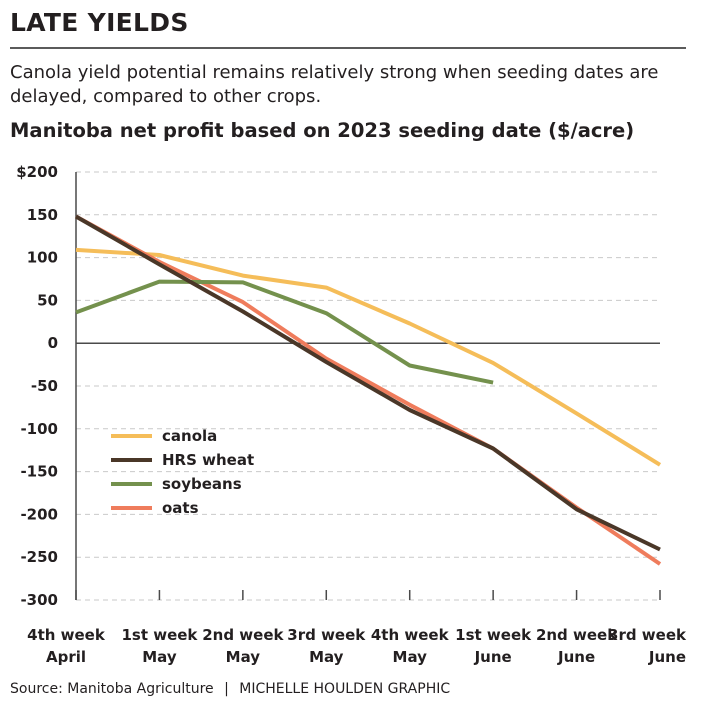 The image size is (707, 706). Describe the element at coordinates (208, 460) in the screenshot. I see `legend-label: HRS wheat` at that location.